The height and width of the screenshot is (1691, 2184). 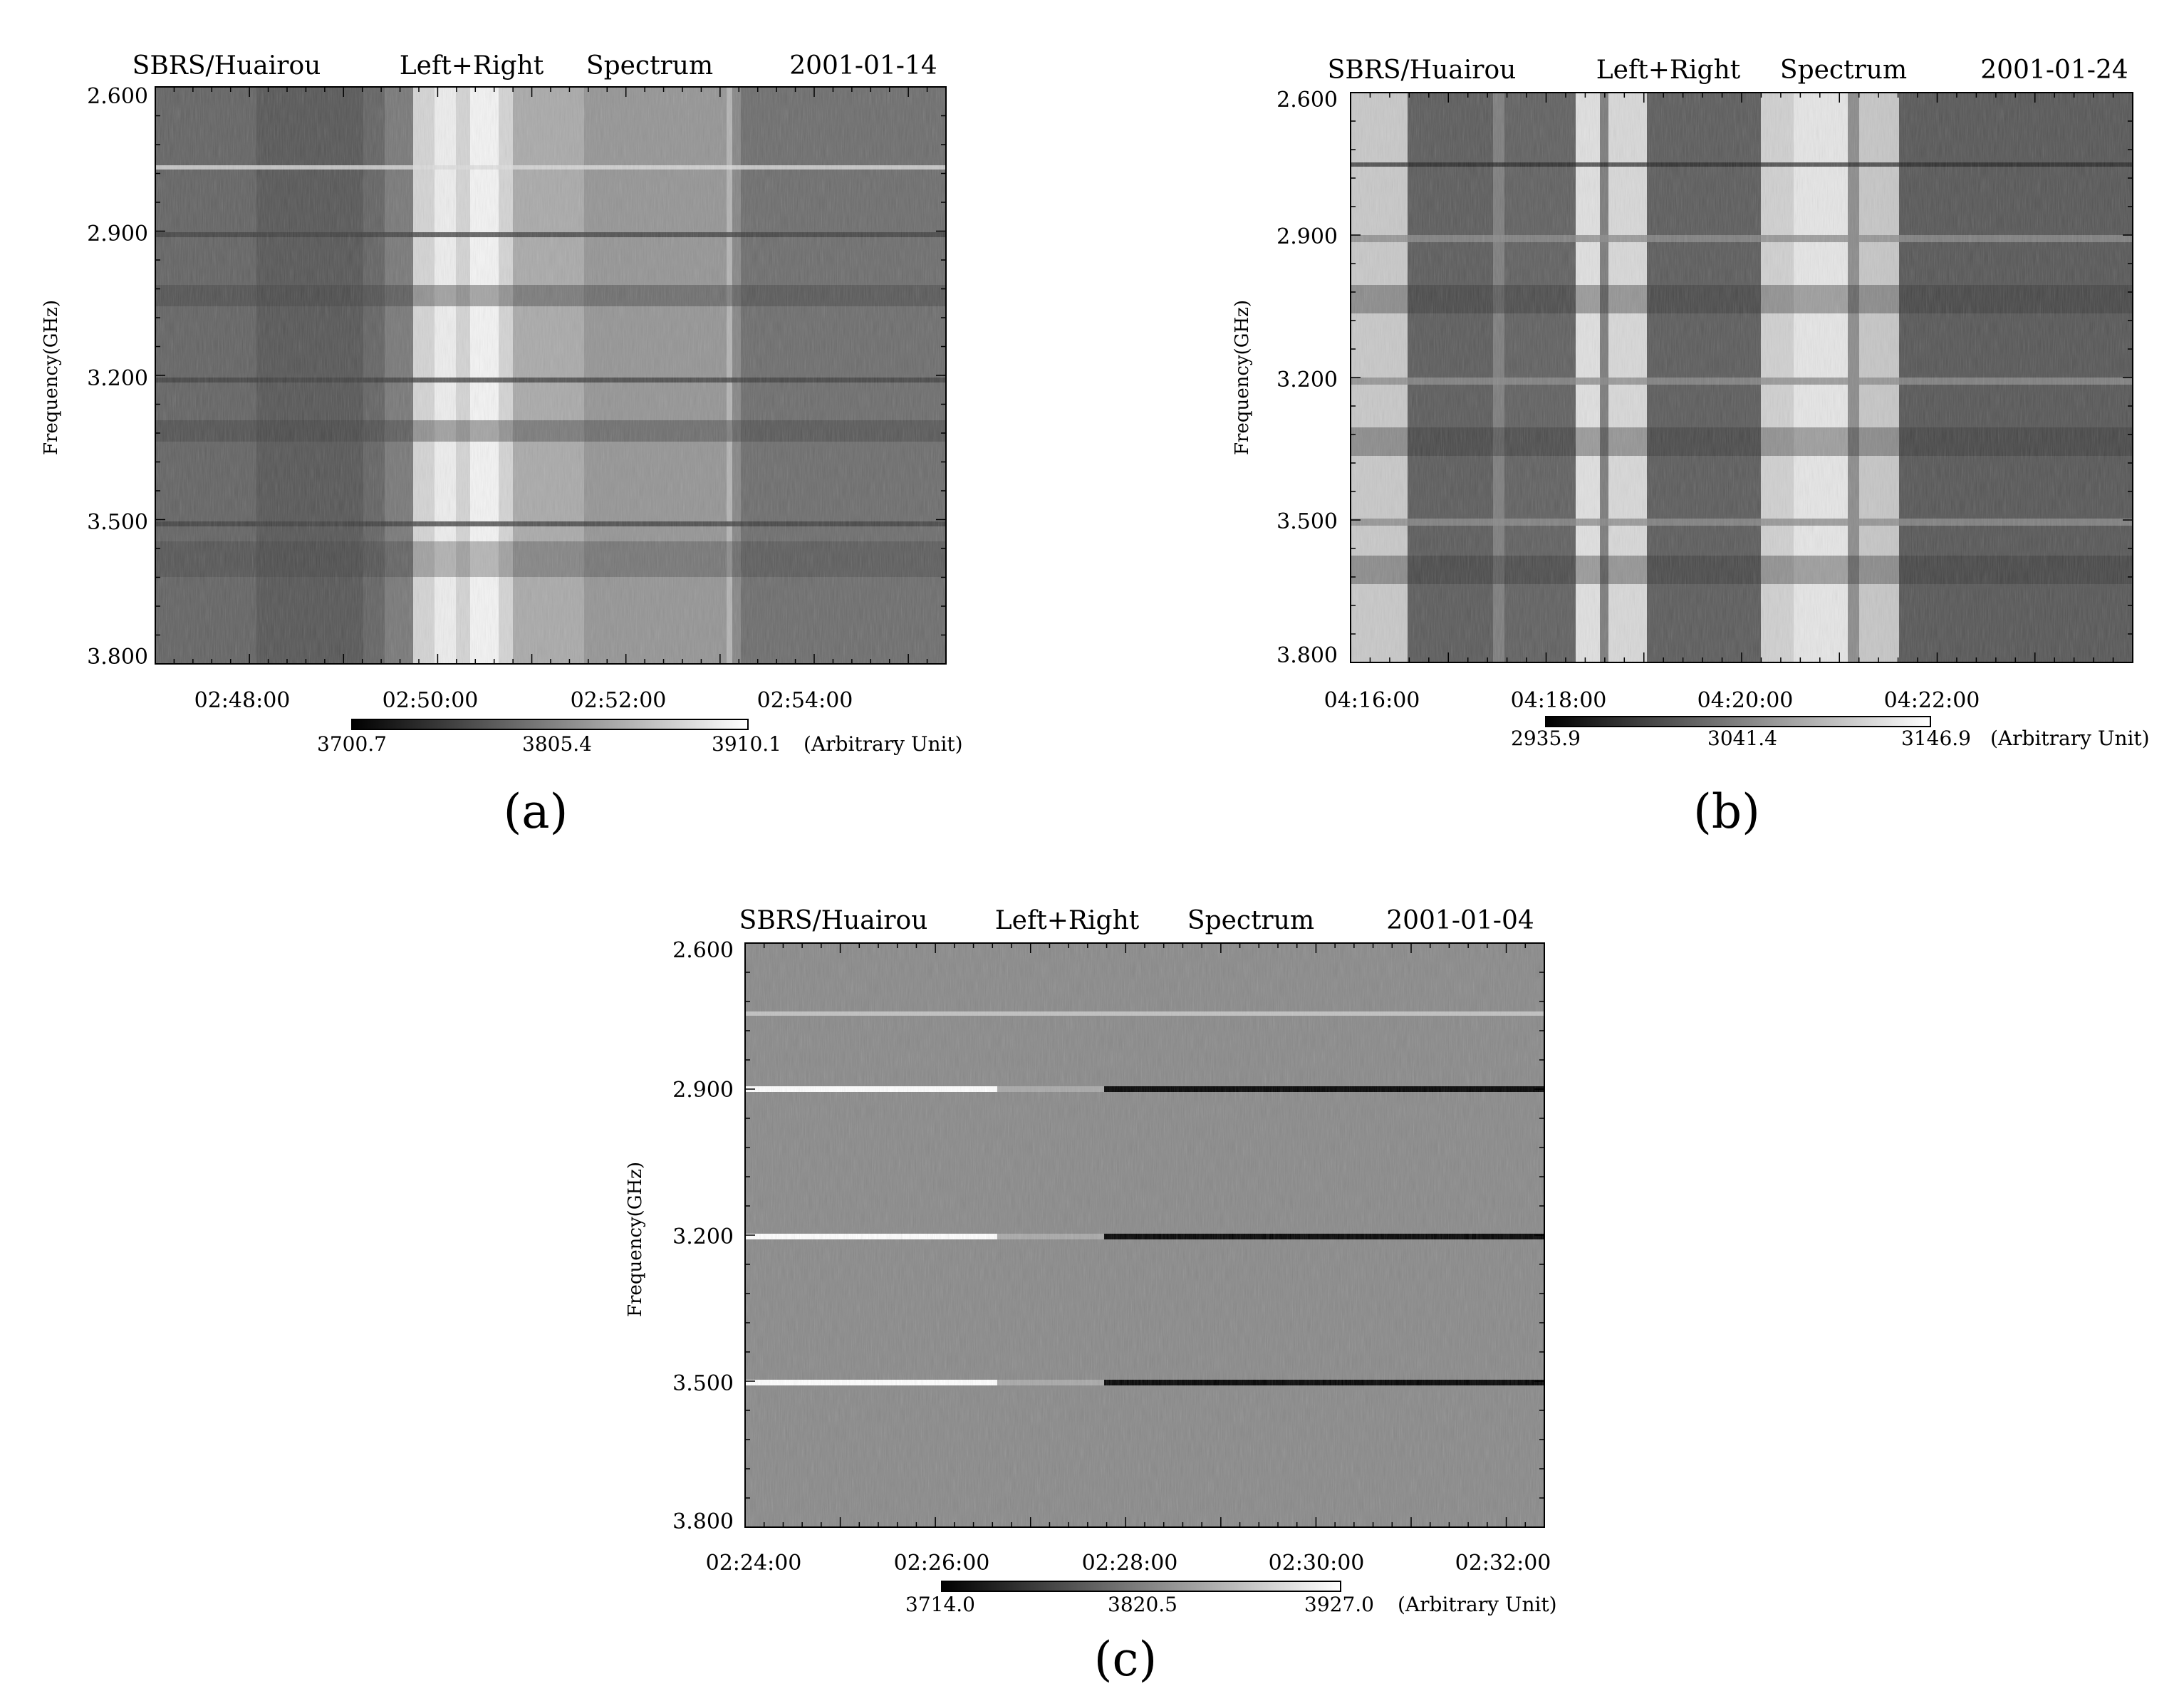 I want to click on x-tick-label: 04:16:00, so click(x=1372, y=700).